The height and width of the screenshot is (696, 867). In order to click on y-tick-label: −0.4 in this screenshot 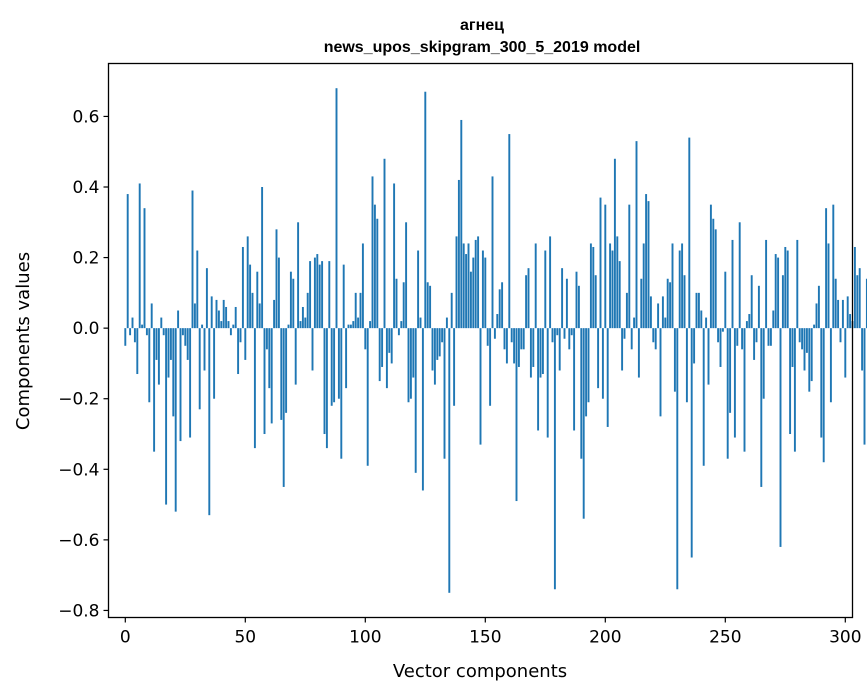, I will do `click(78, 470)`.